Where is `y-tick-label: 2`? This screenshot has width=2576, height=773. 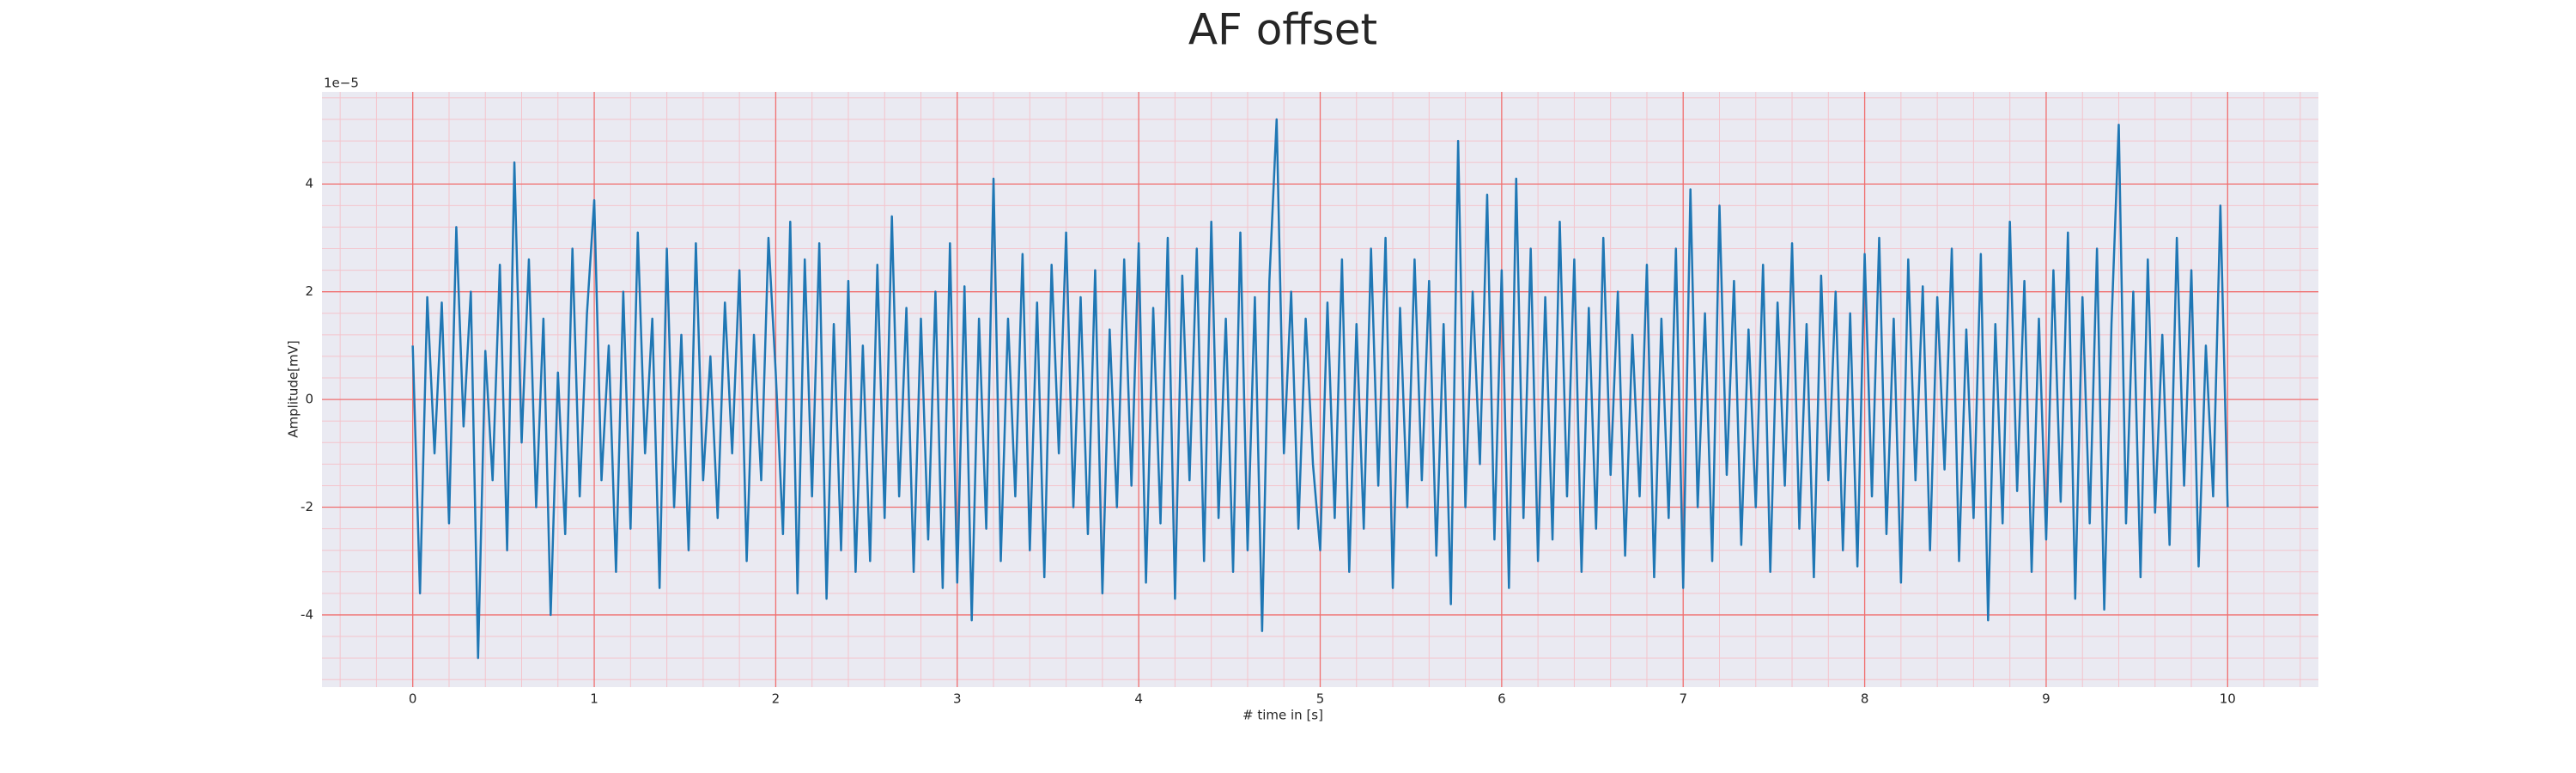 y-tick-label: 2 is located at coordinates (309, 291).